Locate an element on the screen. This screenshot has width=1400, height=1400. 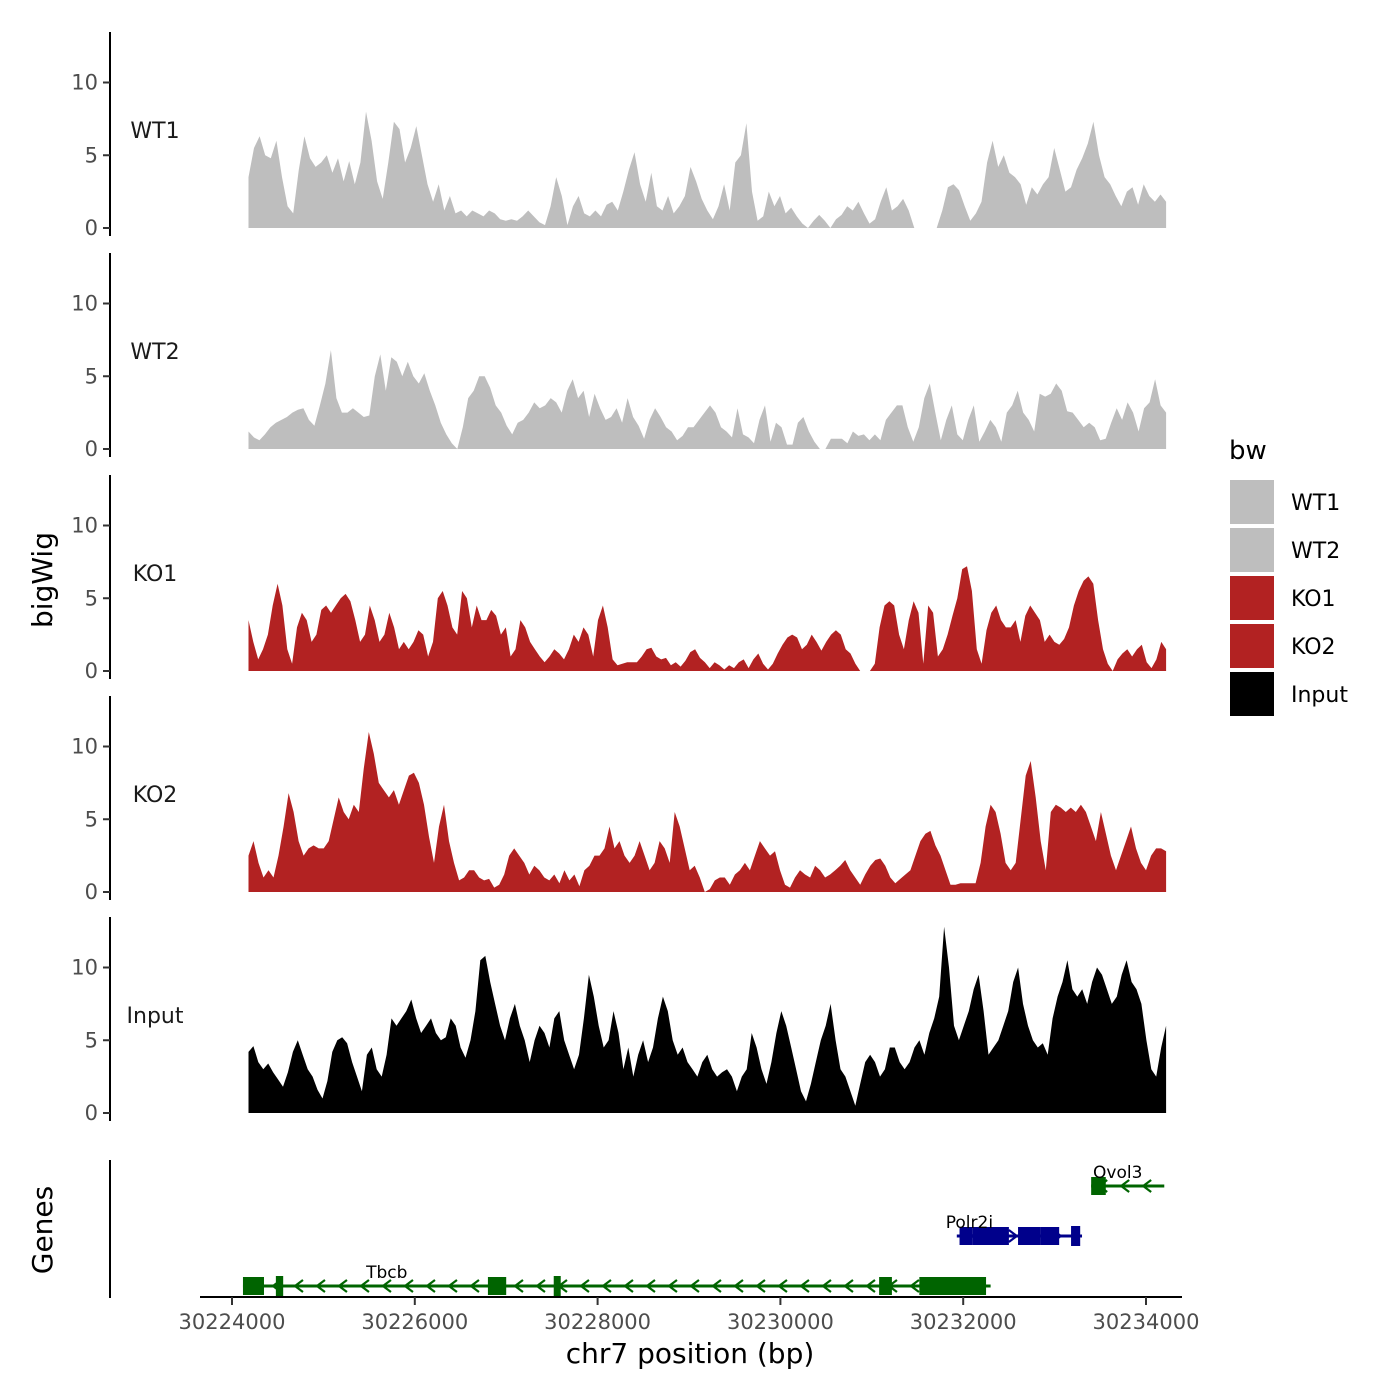
track-label: WT2 is located at coordinates (154, 352).